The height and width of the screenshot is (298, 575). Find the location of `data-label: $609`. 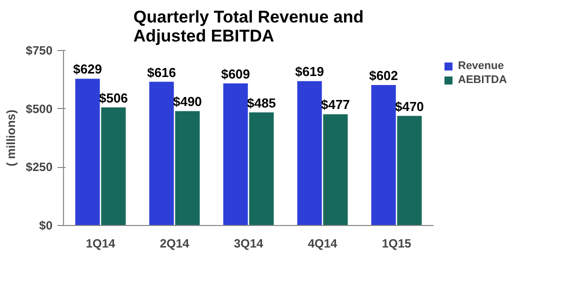

data-label: $609 is located at coordinates (235, 74).